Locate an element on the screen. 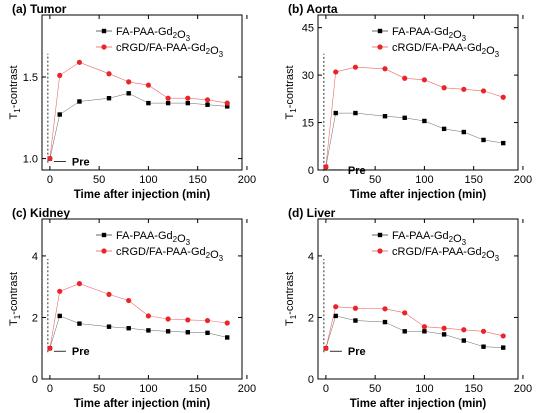 This screenshot has height=413, width=550. panel-title: (a) Tumor is located at coordinates (39, 9).